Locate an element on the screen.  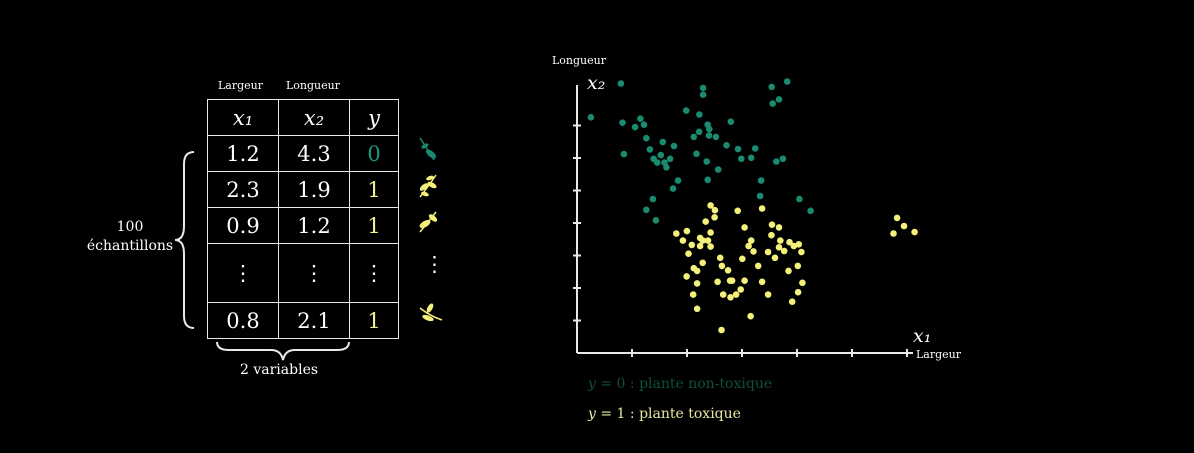
cell: 1.2 is located at coordinates (314, 225).